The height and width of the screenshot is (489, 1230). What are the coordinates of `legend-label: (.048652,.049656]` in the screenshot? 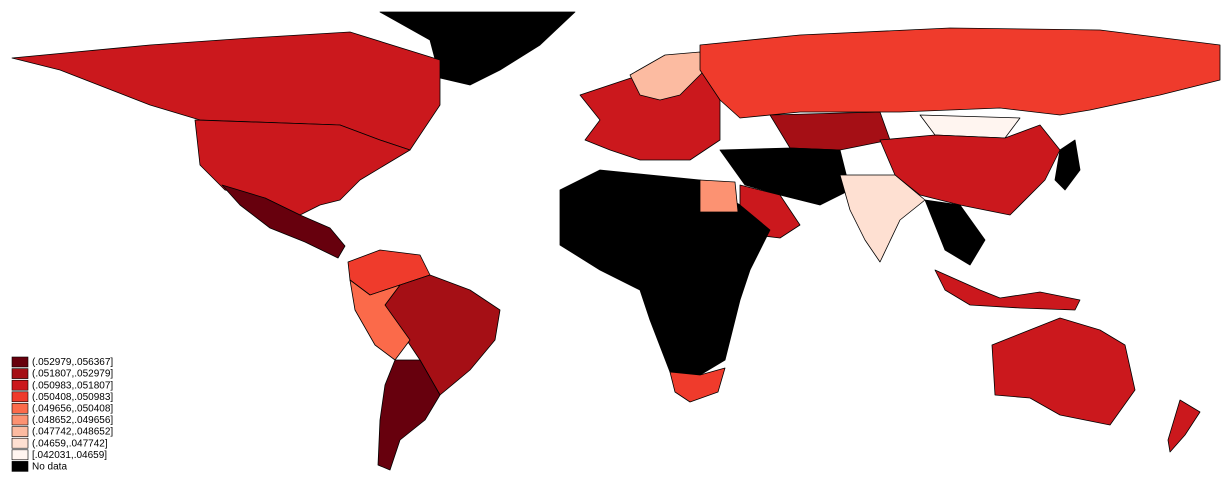 It's located at (72, 420).